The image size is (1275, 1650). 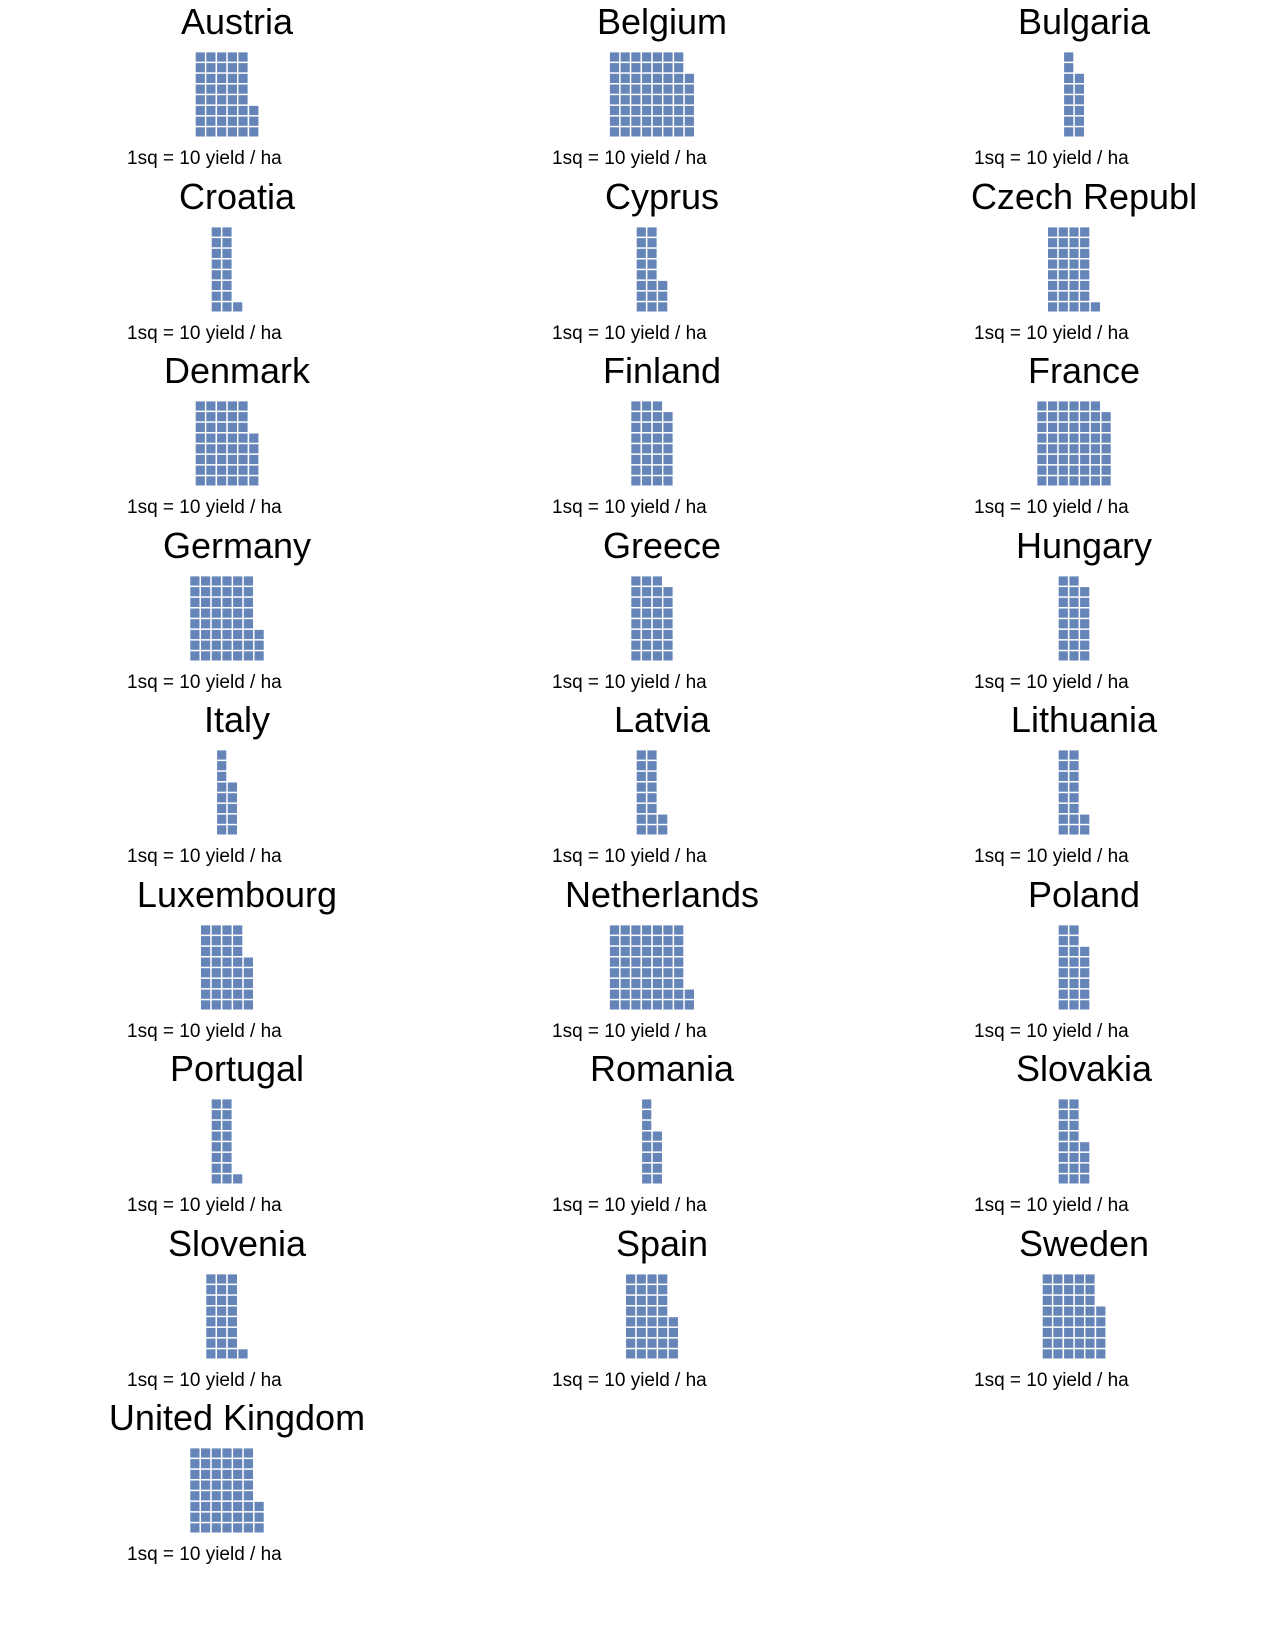 I want to click on country-title: Lithuania, so click(x=1084, y=719).